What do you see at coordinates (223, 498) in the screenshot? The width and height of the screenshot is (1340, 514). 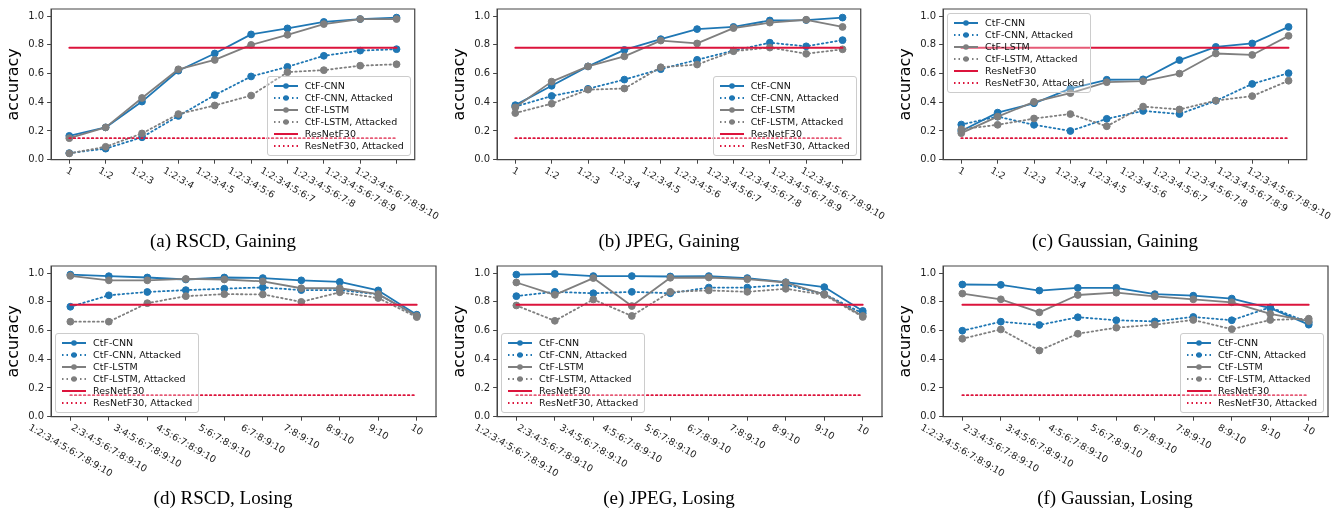 I see `text: (d) RSCD, Losing` at bounding box center [223, 498].